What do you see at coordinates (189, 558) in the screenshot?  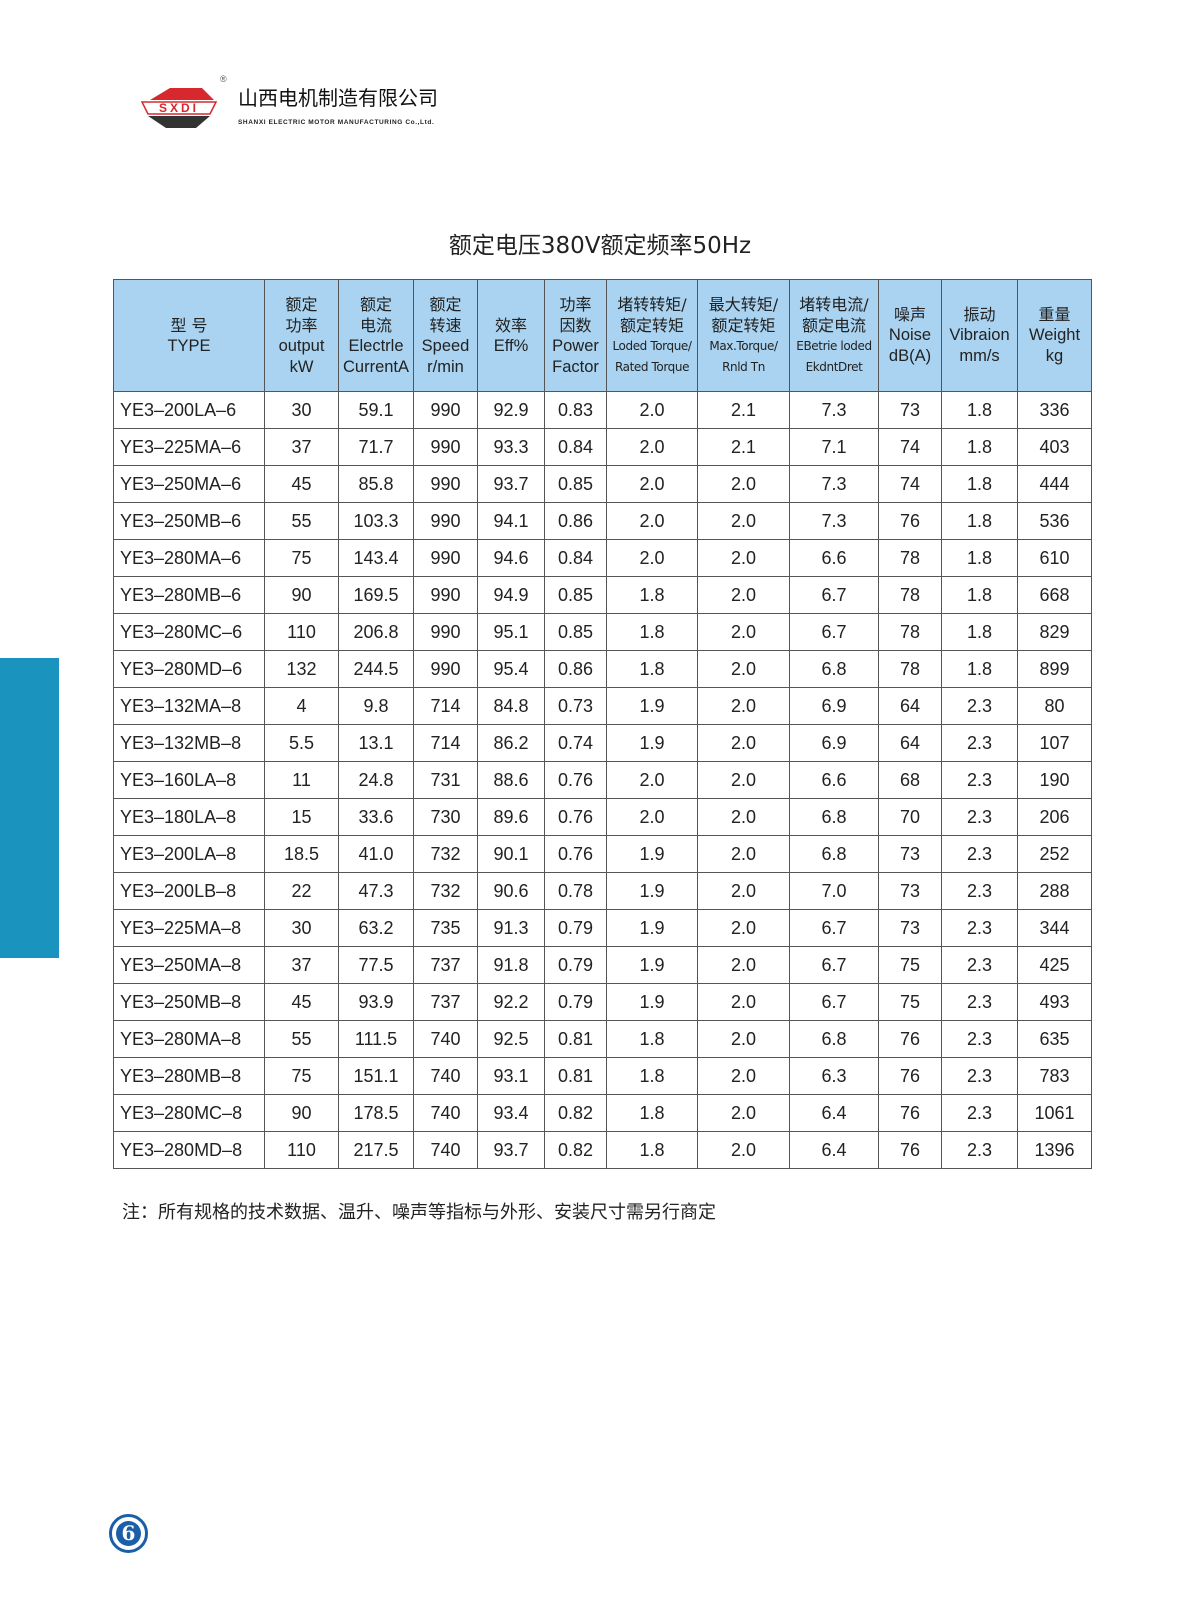 I see `model-cell: YE3–280MA–6` at bounding box center [189, 558].